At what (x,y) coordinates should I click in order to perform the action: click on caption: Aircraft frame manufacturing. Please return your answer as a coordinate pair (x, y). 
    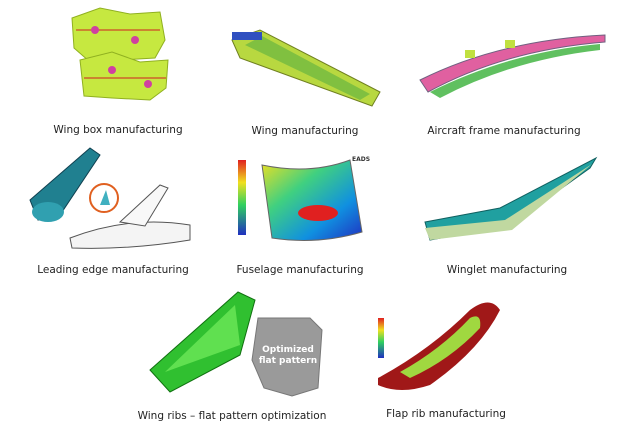
    Looking at the image, I should click on (504, 131).